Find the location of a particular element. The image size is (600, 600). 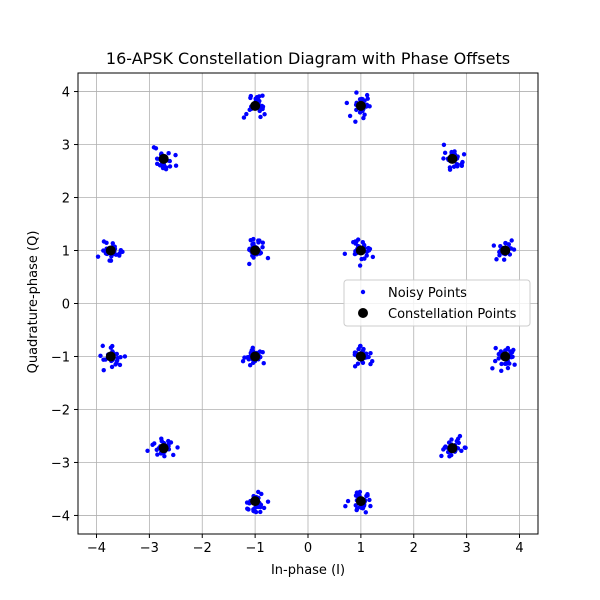

x-tick-label: 3 is located at coordinates (466, 548).